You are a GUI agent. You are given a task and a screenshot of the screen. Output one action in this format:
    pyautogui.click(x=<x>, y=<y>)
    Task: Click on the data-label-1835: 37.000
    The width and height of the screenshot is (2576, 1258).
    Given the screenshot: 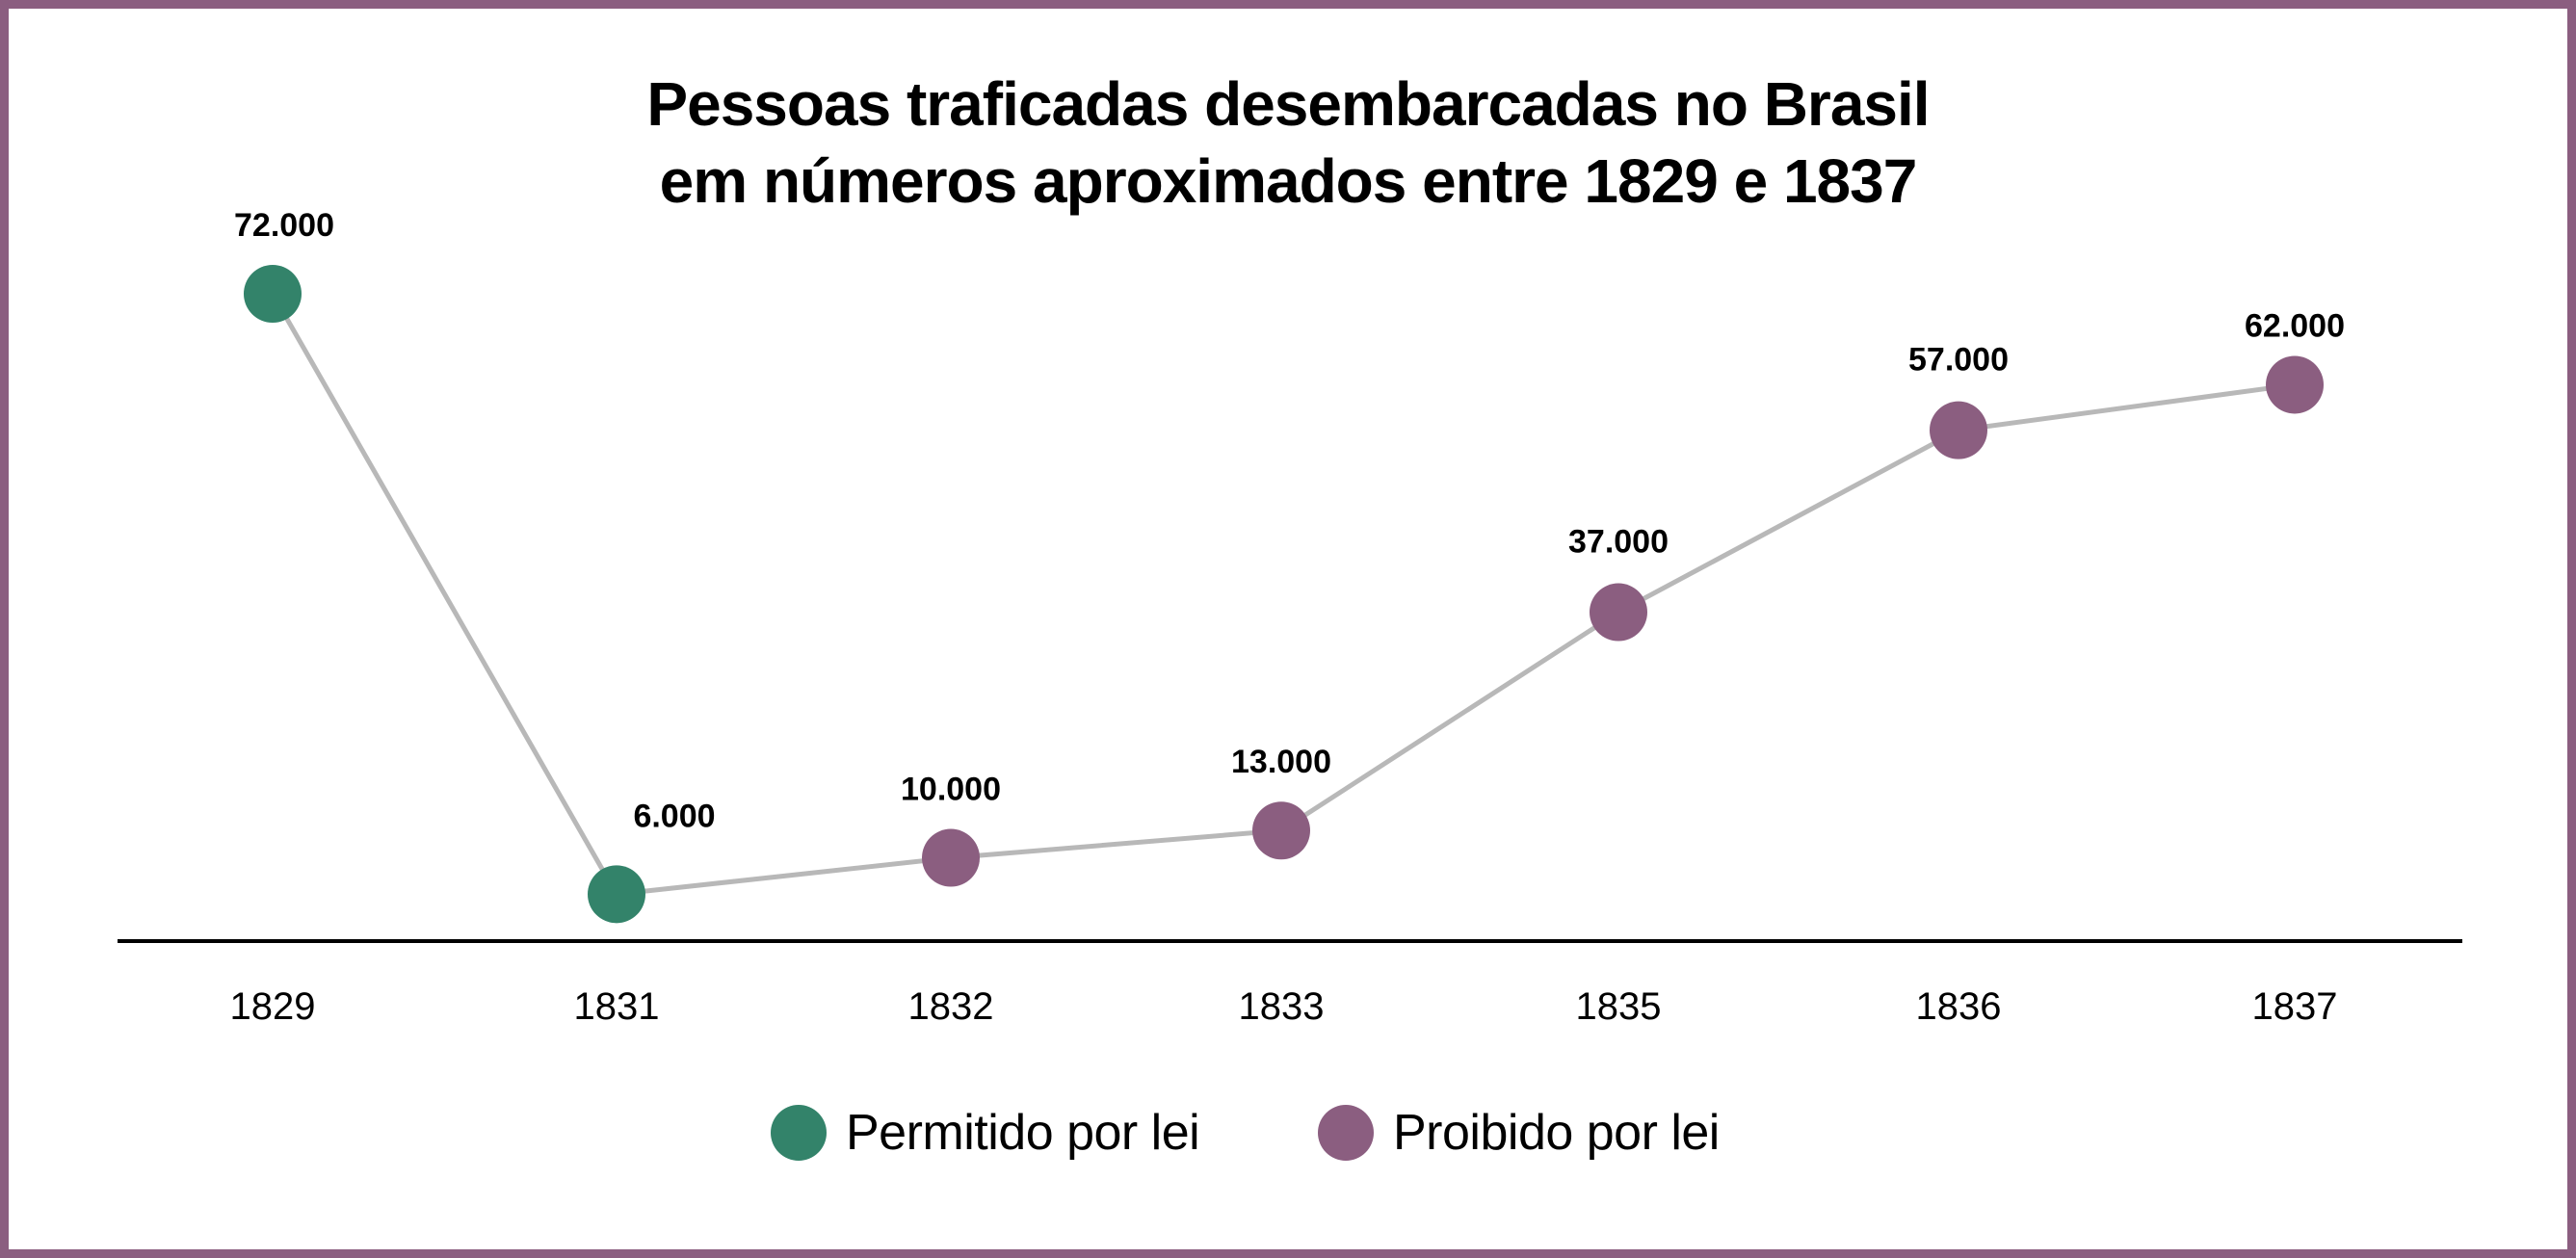 What is the action you would take?
    pyautogui.click(x=1619, y=543)
    